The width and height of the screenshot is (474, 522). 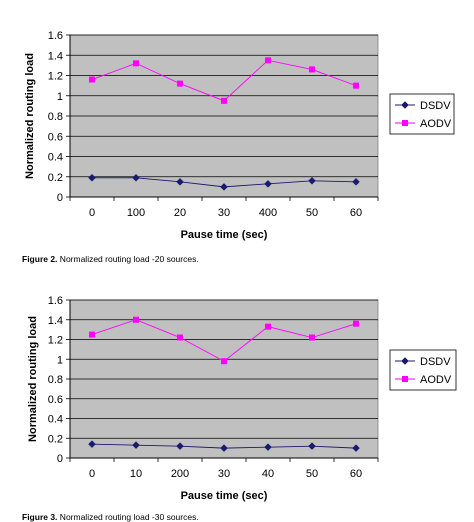 What do you see at coordinates (268, 213) in the screenshot?
I see `x-tick-label: 400` at bounding box center [268, 213].